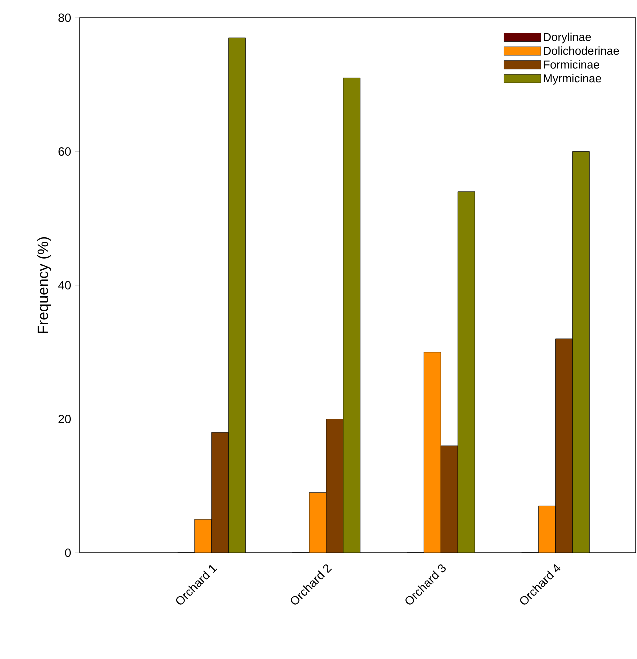  Describe the element at coordinates (582, 51) in the screenshot. I see `legend-label: Dolichoderinae` at that location.